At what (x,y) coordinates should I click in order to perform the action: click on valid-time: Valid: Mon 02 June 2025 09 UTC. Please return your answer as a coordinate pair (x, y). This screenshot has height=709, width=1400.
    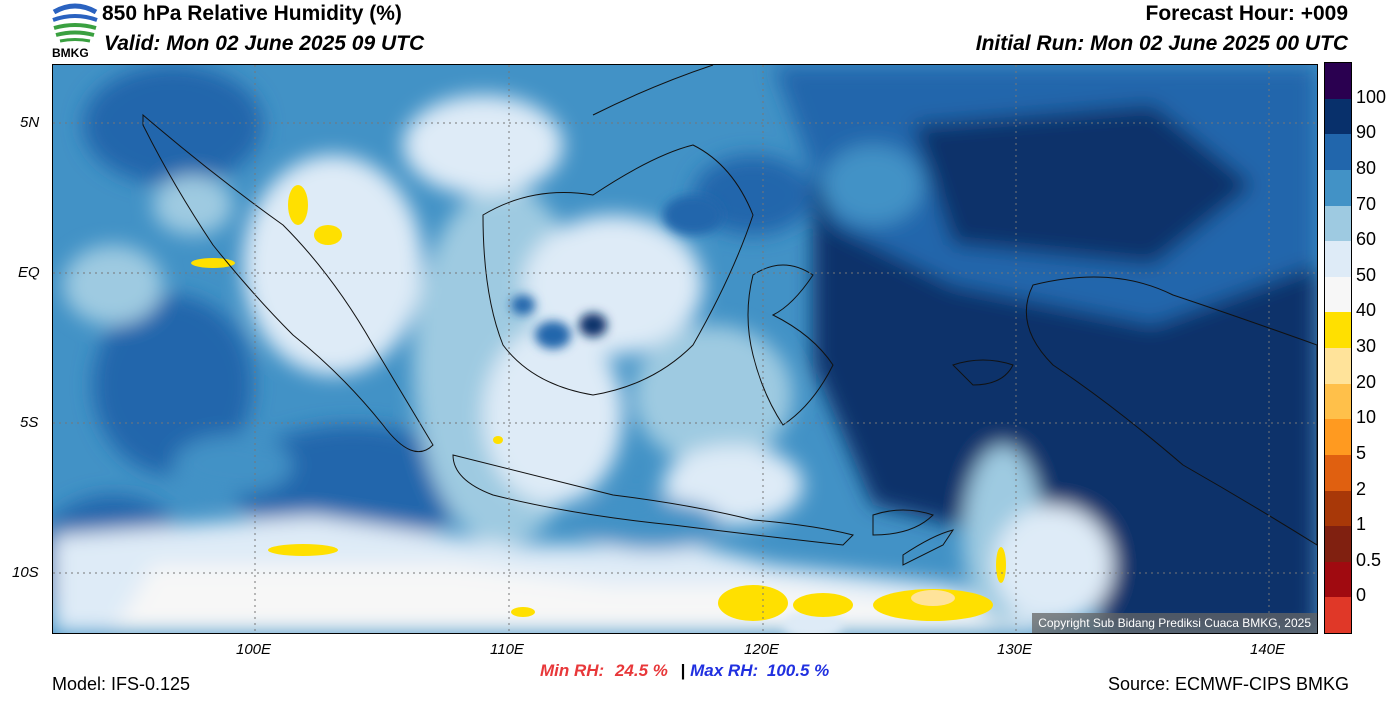
    Looking at the image, I should click on (264, 43).